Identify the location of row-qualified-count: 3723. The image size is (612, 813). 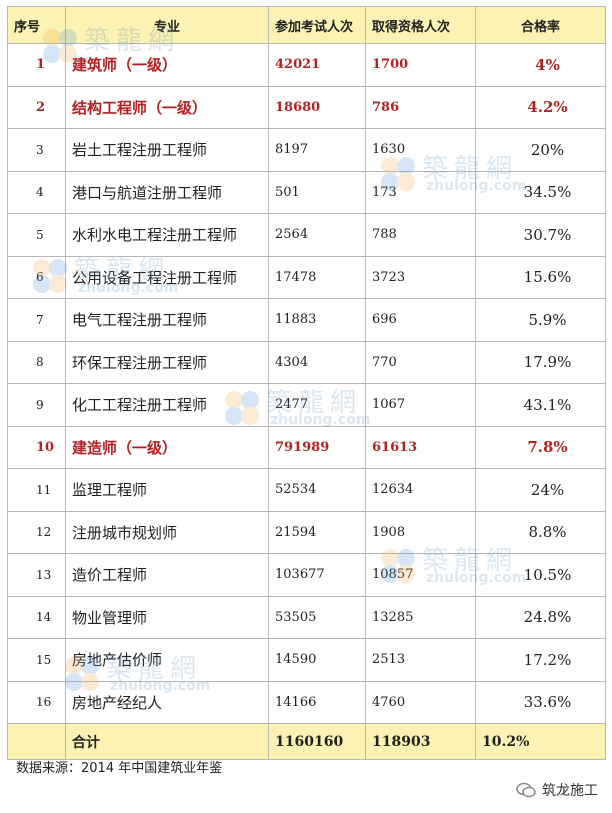
(420, 277).